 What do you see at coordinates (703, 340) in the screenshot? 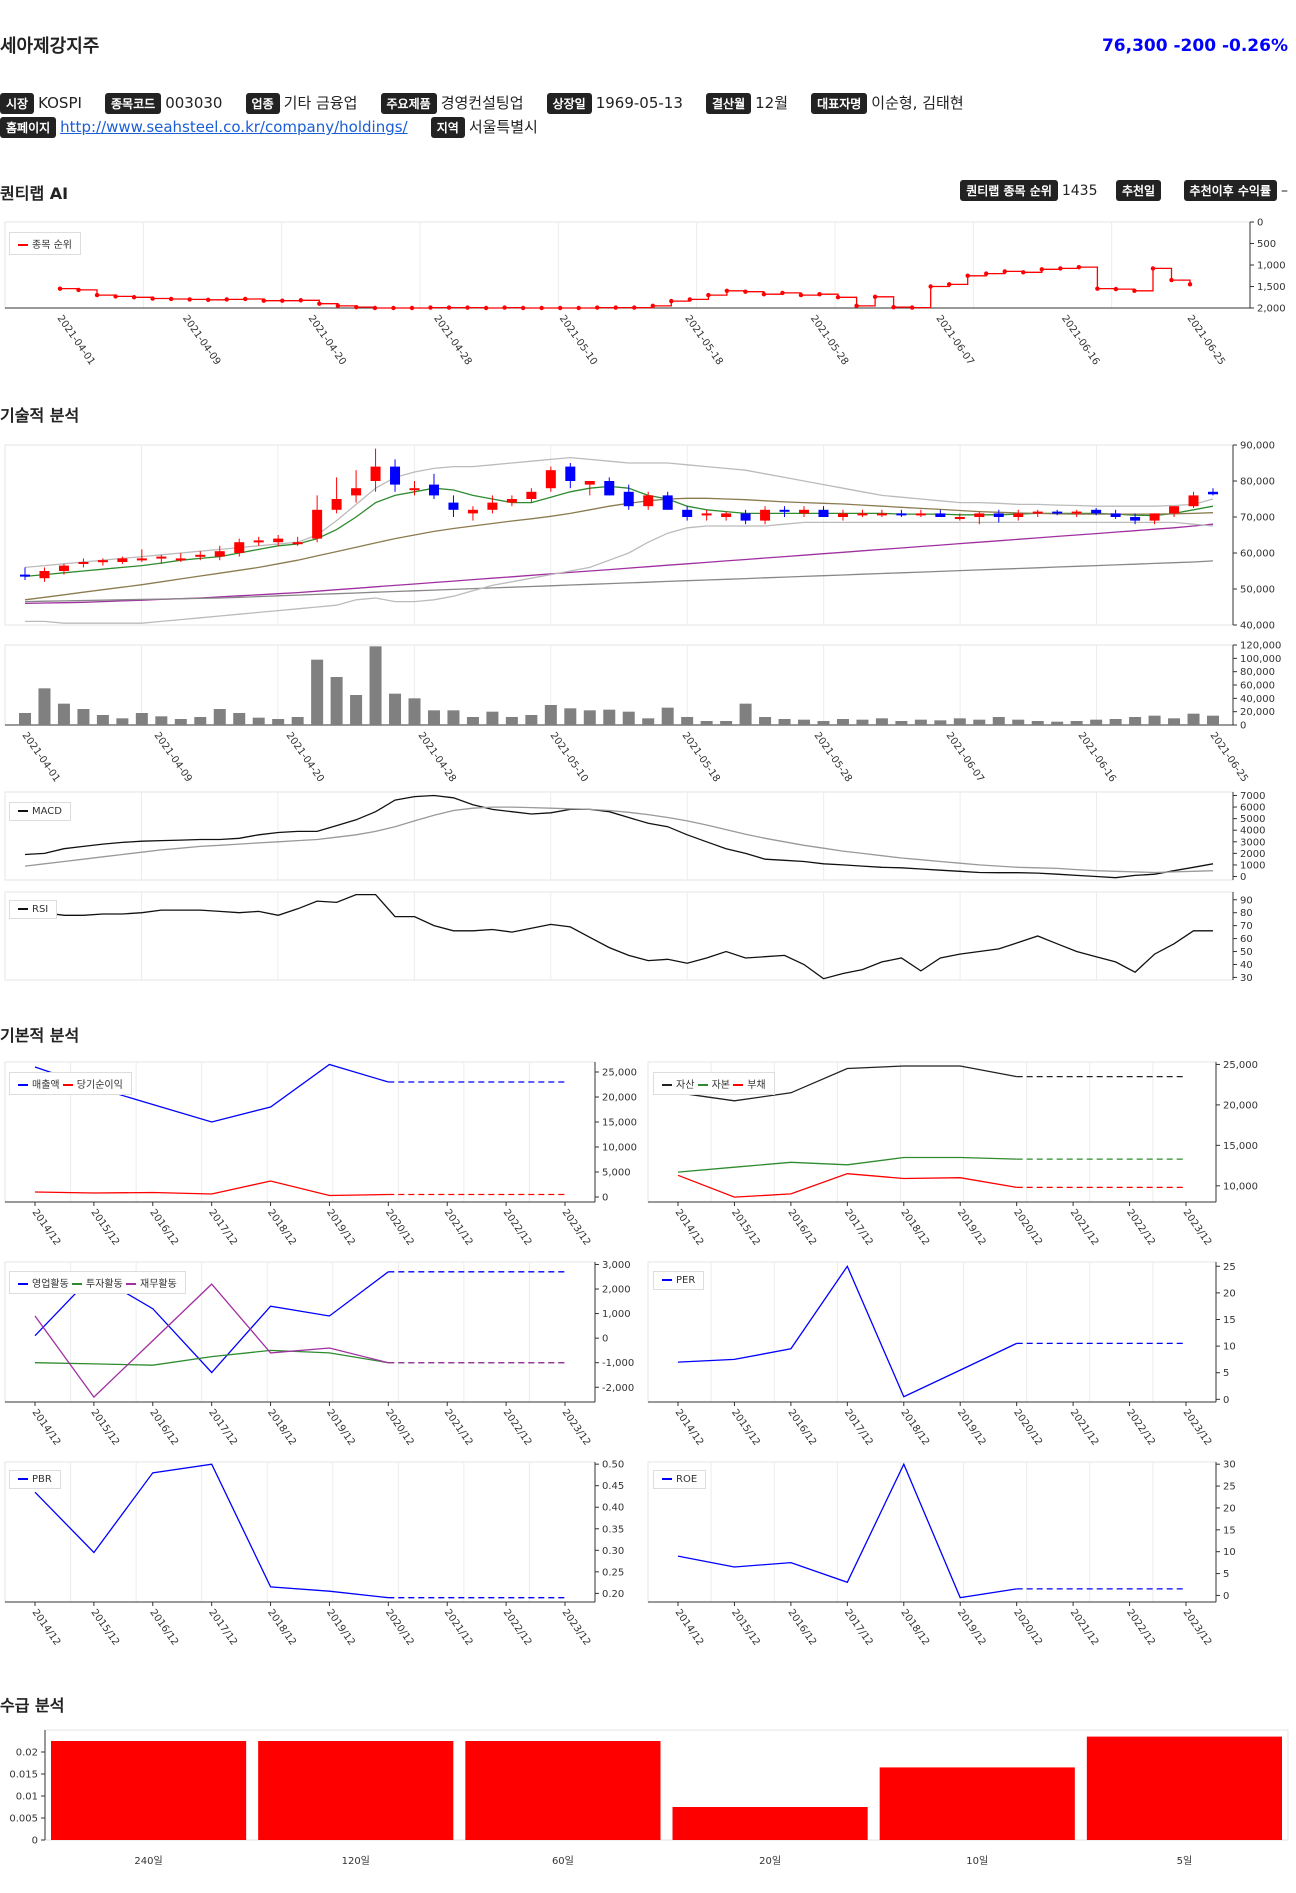
I see `x-tick-label: 2021-05-18` at bounding box center [703, 340].